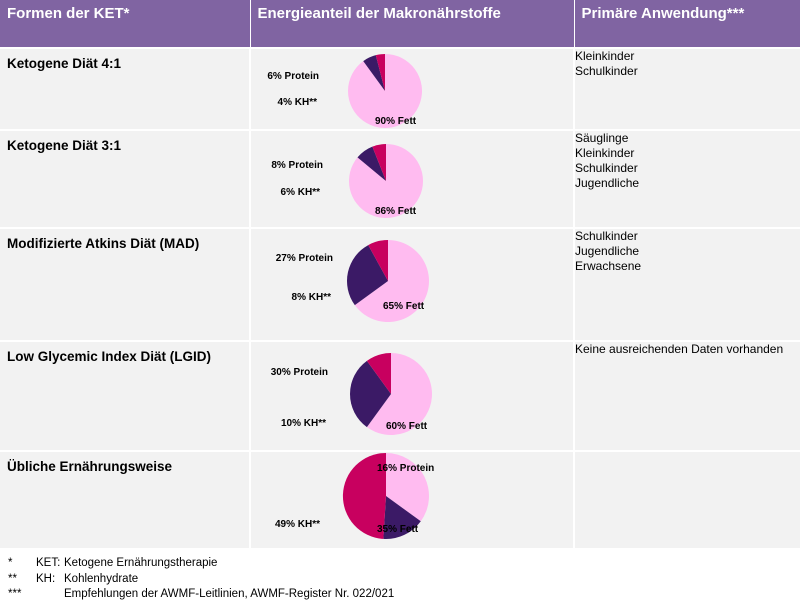 Image resolution: width=800 pixels, height=605 pixels. Describe the element at coordinates (46, 578) in the screenshot. I see `footnote-abbr: KH:` at that location.